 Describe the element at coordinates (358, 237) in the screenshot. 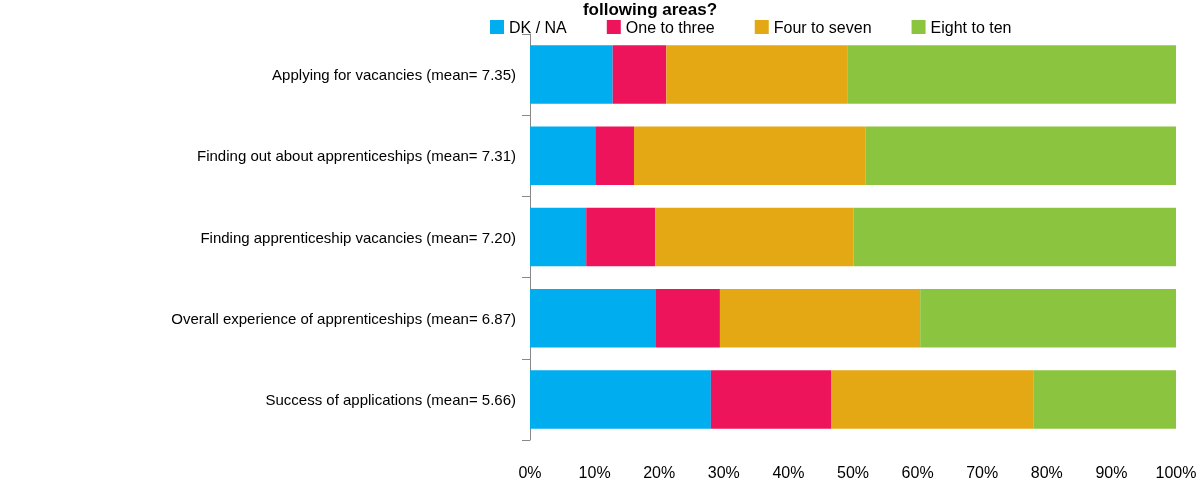

I see `y-tick-label: Finding apprenticeship vacancies (mean= 7.20)` at that location.